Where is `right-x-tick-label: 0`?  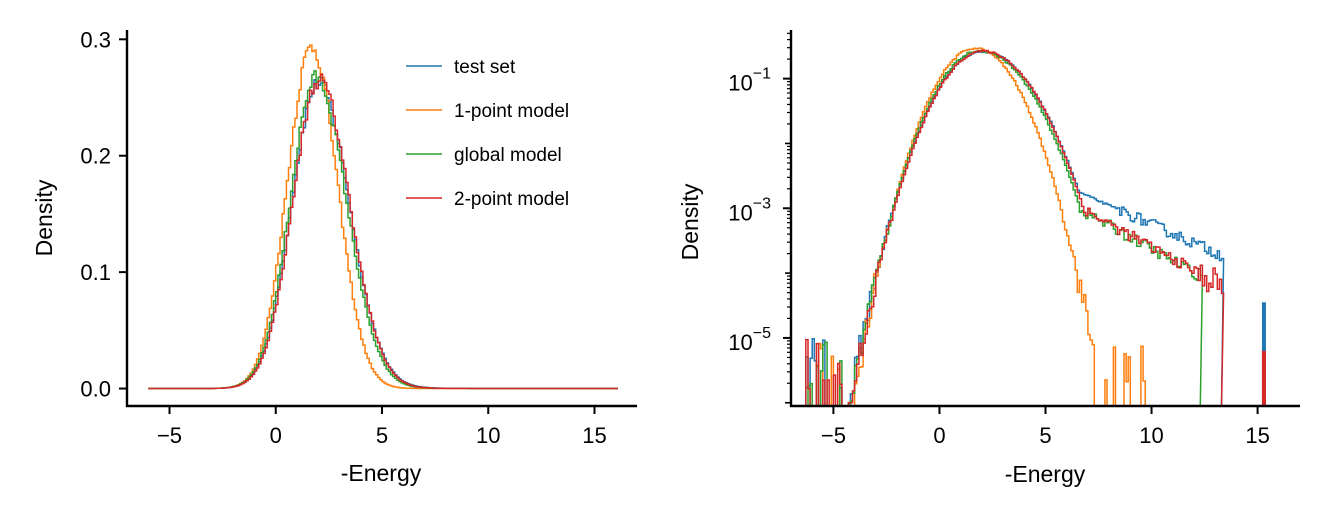 right-x-tick-label: 0 is located at coordinates (939, 435).